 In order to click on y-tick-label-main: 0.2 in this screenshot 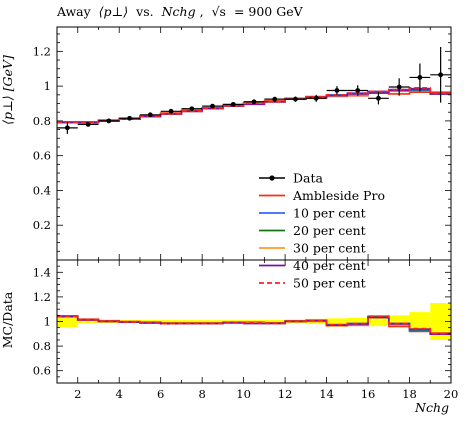, I will do `click(42, 225)`.